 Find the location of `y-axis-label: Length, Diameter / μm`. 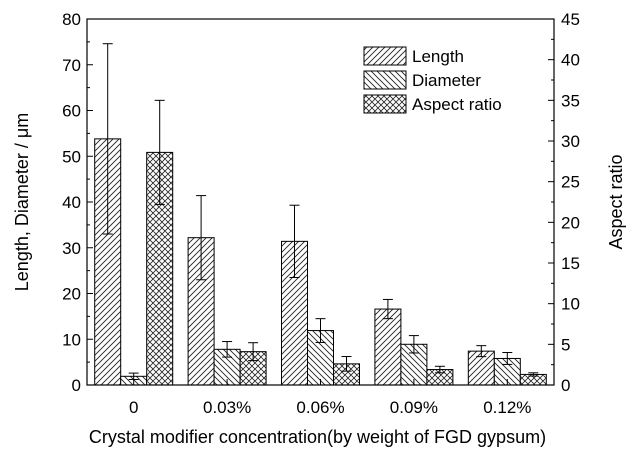

y-axis-label: Length, Diameter / μm is located at coordinates (22, 202).